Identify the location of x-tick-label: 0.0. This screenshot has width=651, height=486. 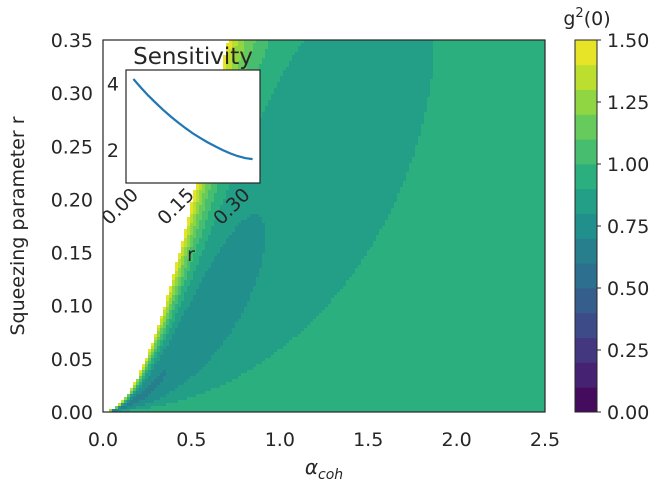
(103, 440).